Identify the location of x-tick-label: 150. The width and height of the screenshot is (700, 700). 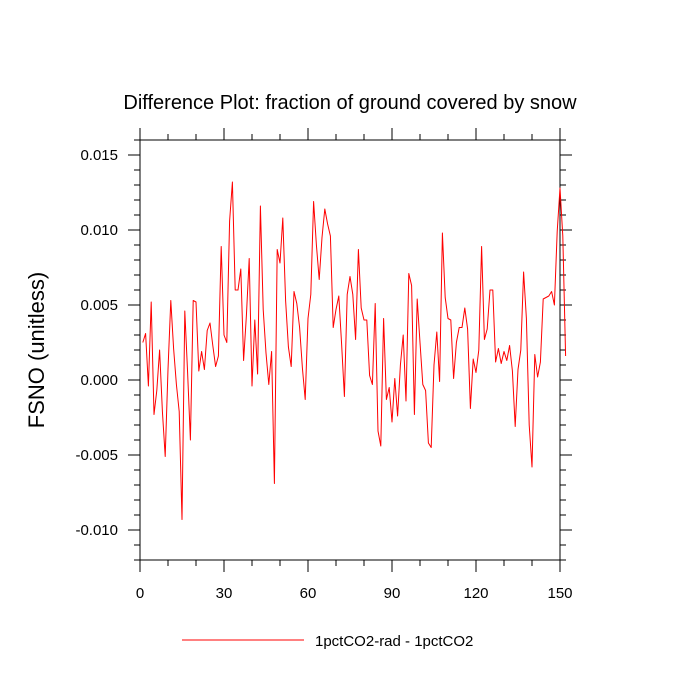
(559, 593).